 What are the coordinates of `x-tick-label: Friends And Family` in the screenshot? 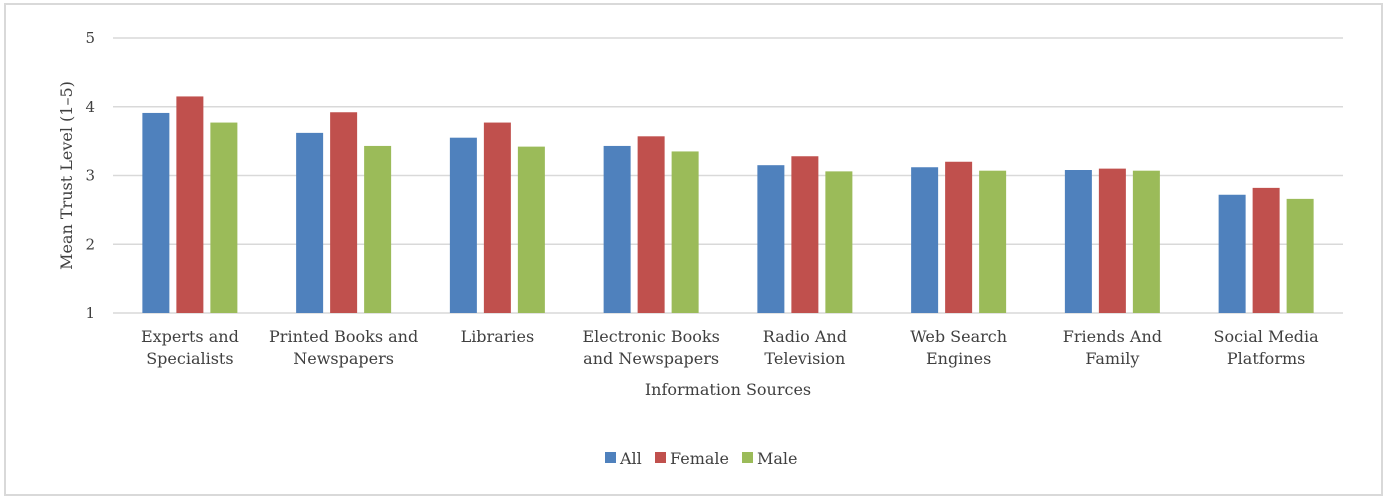 It's located at (1112, 347).